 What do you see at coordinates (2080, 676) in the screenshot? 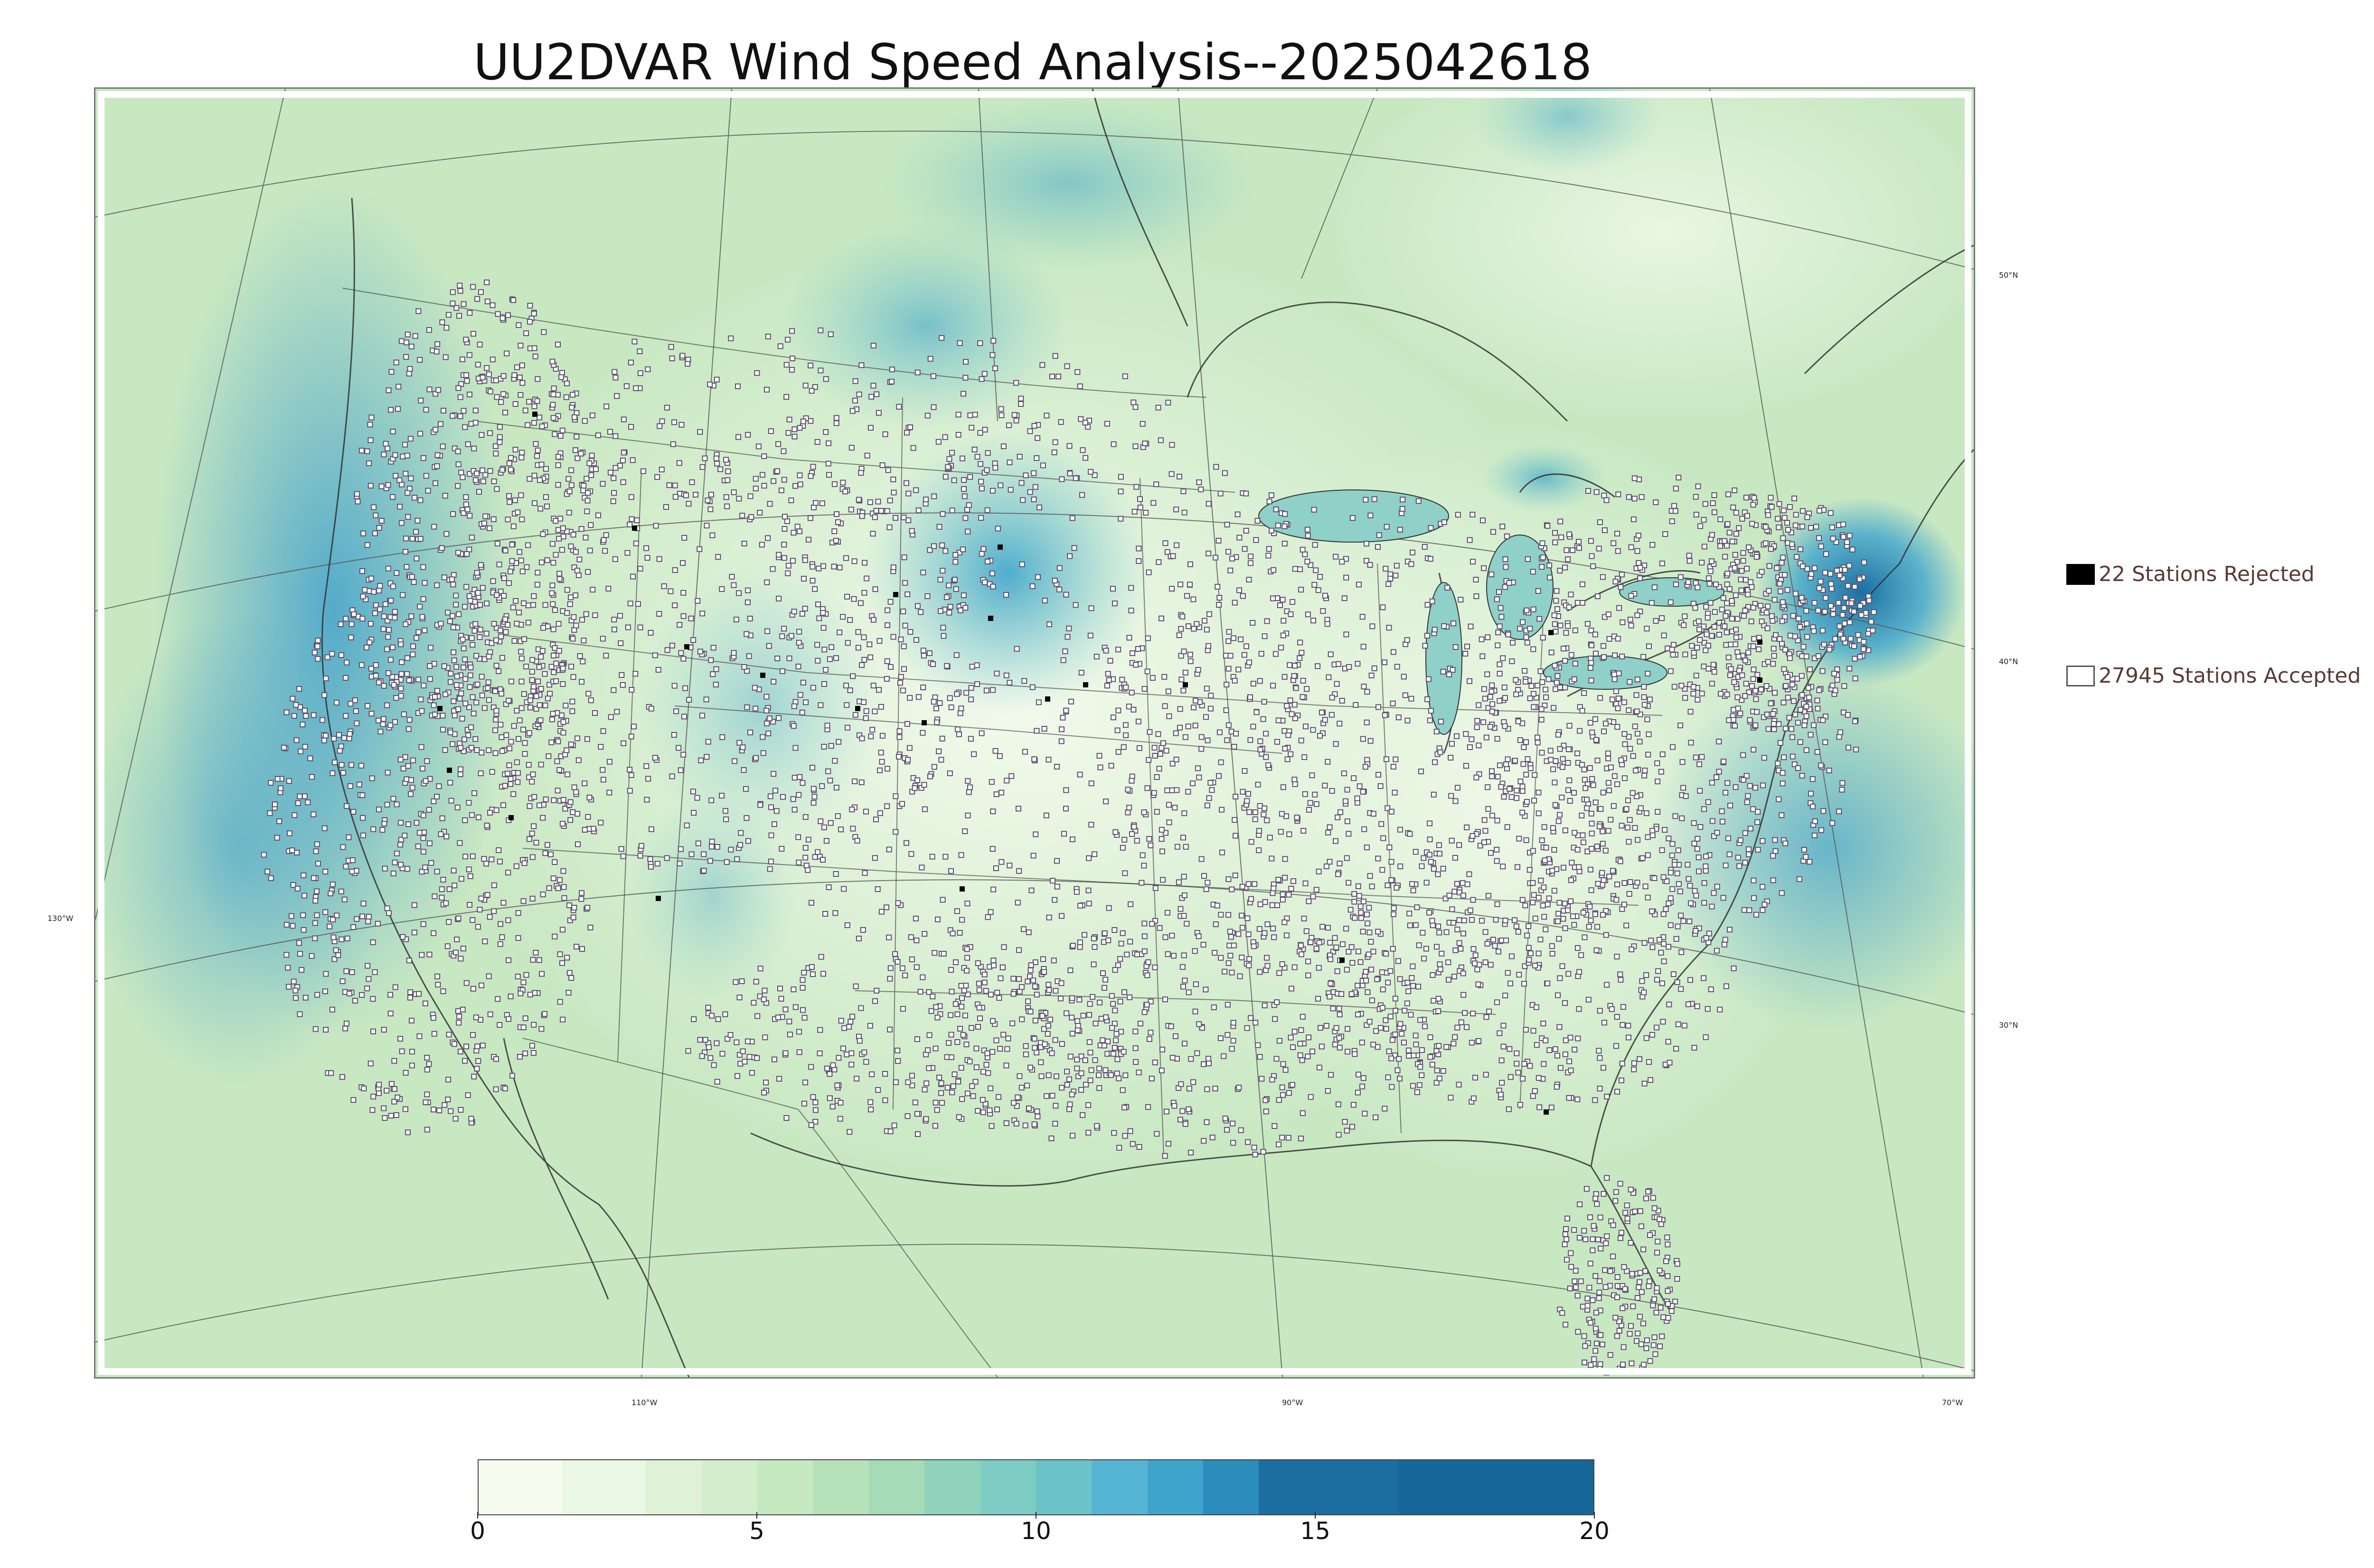
I see `accepted-swatch` at bounding box center [2080, 676].